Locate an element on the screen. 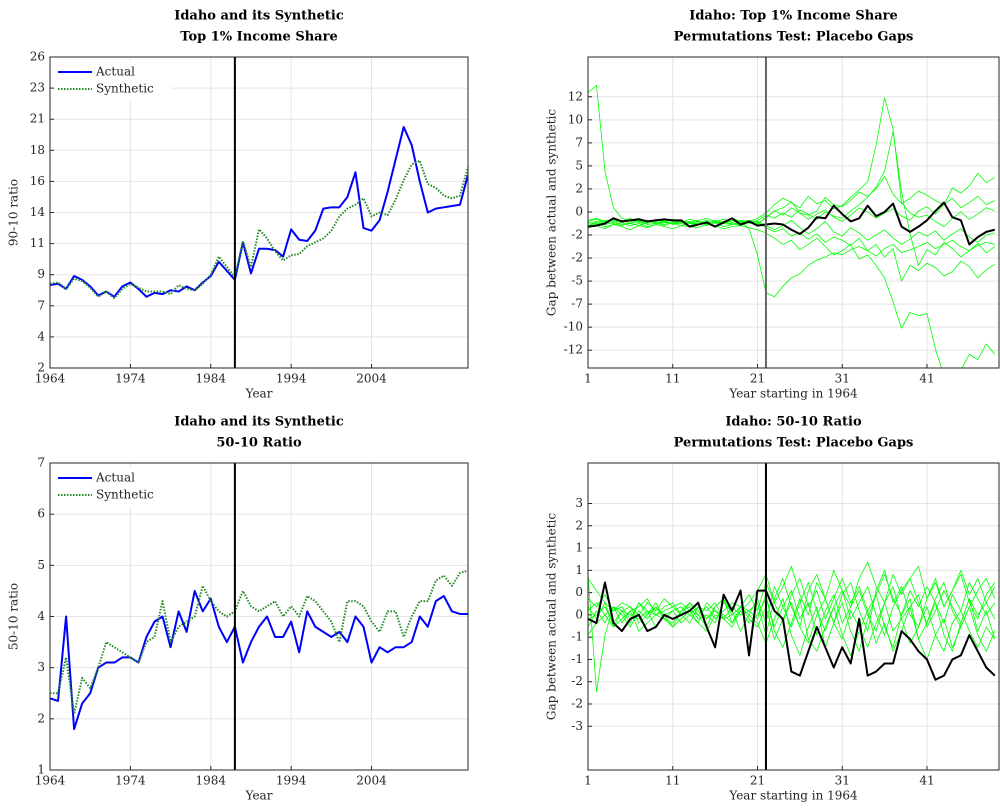 This screenshot has width=1000, height=808. x-tick-label: 1 is located at coordinates (588, 781).